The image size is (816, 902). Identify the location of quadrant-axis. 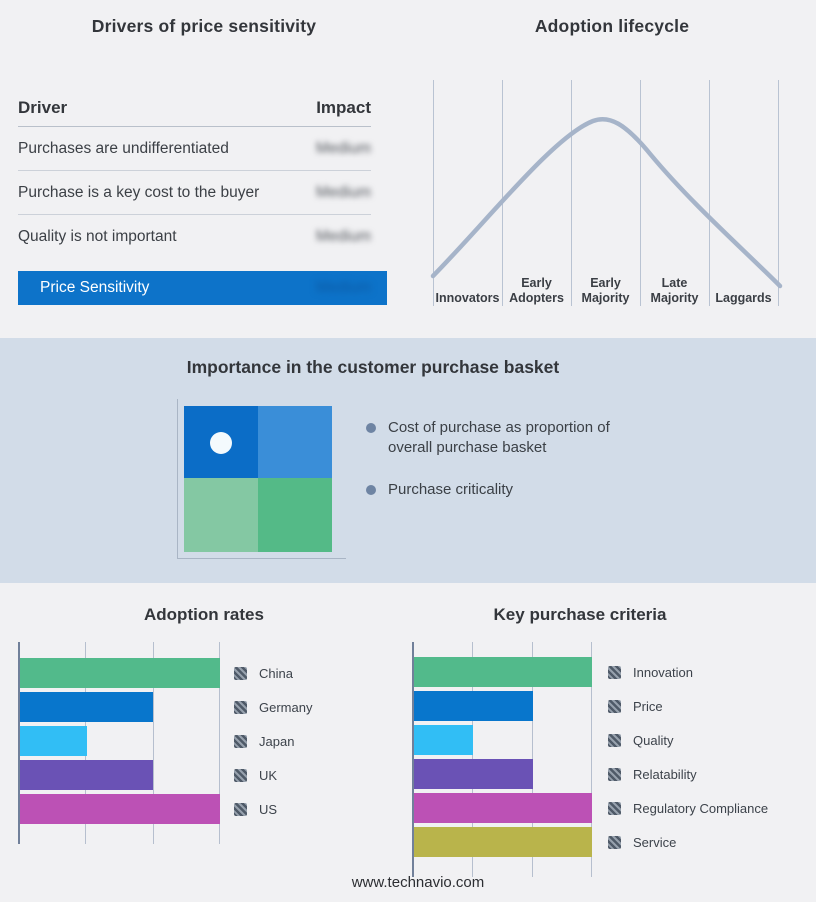
(261, 479).